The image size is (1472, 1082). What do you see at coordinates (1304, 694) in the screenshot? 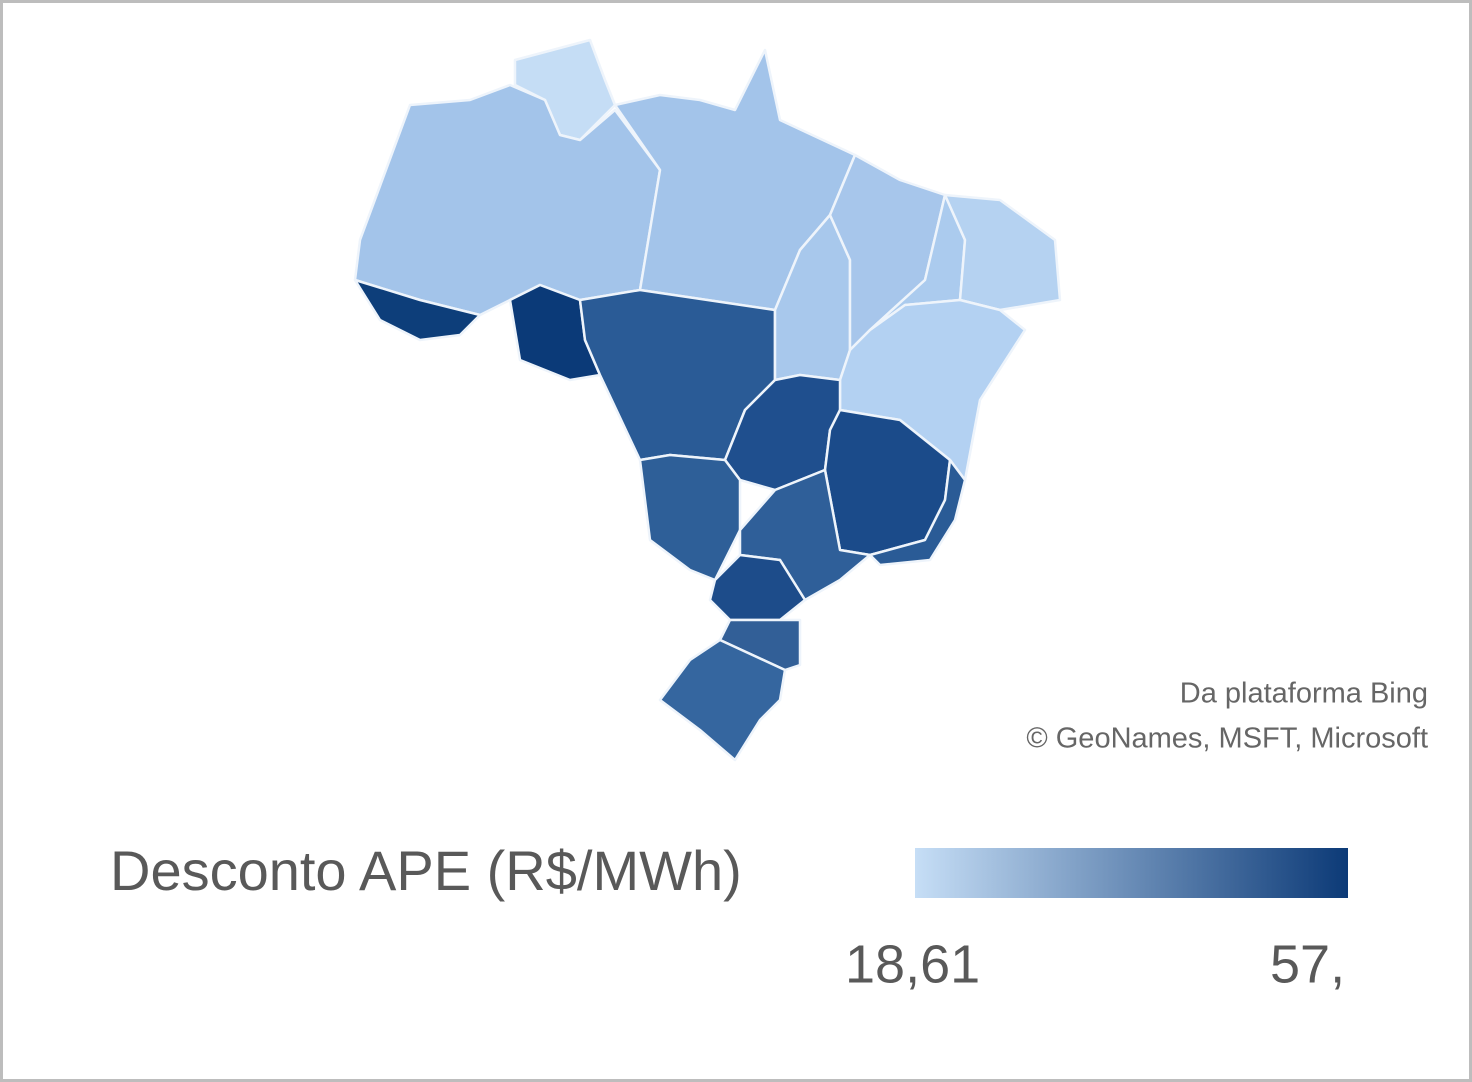
I see `attribution-text: Da plataforma Bing` at bounding box center [1304, 694].